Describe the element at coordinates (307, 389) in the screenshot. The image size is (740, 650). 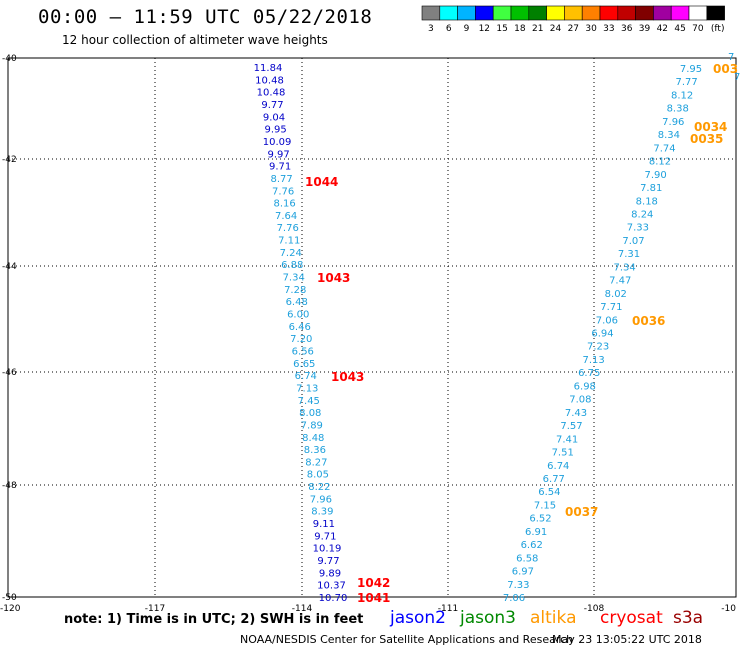
I see `swh-value: 7.13` at that location.